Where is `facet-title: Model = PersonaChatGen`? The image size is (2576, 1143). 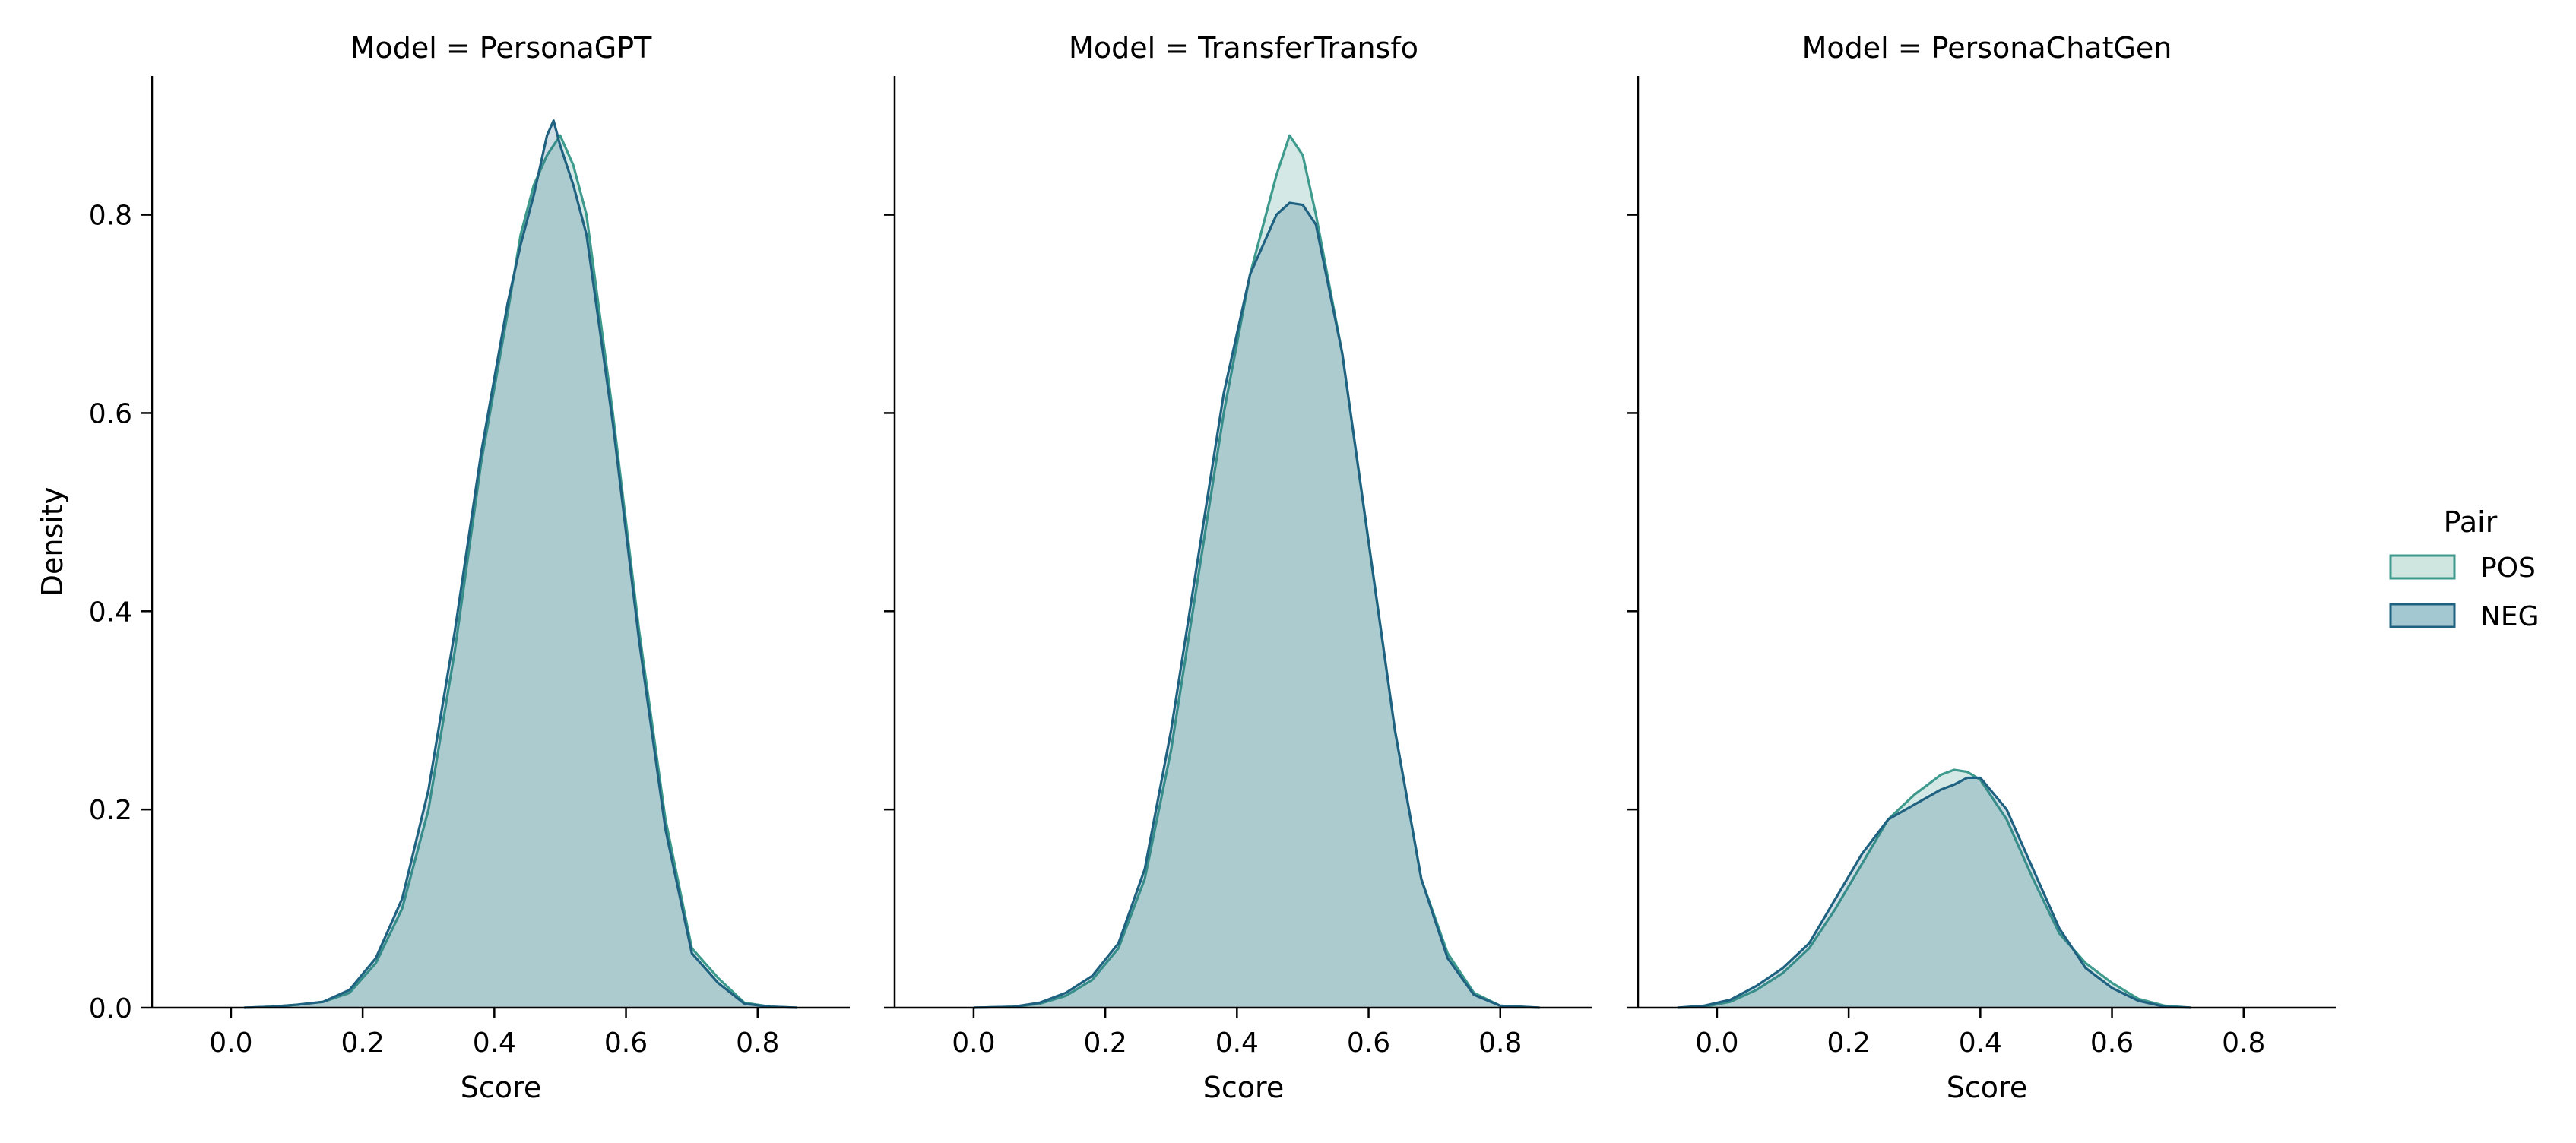
facet-title: Model = PersonaChatGen is located at coordinates (1987, 48).